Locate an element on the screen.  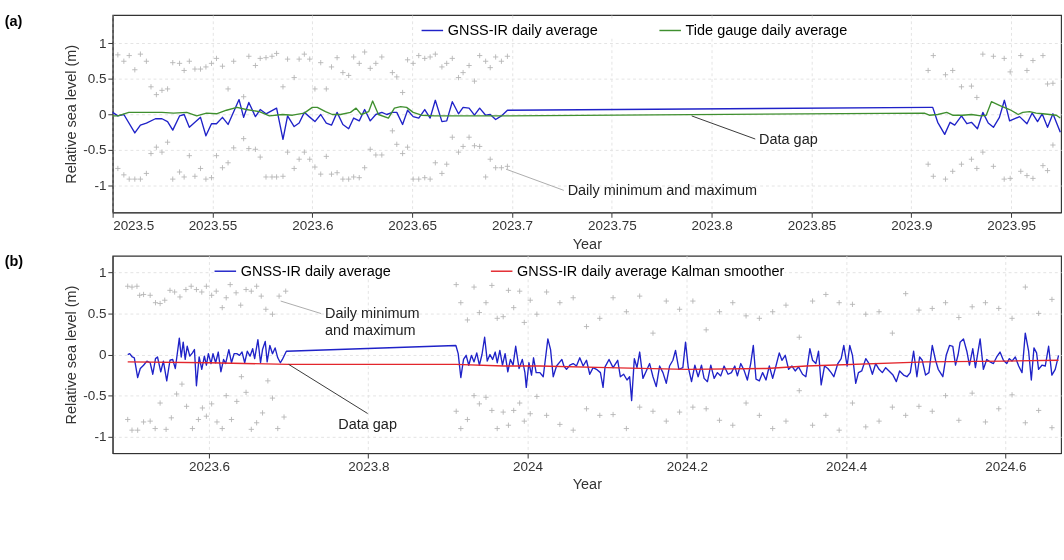
x-tick-label: 2024 is located at coordinates (528, 467).